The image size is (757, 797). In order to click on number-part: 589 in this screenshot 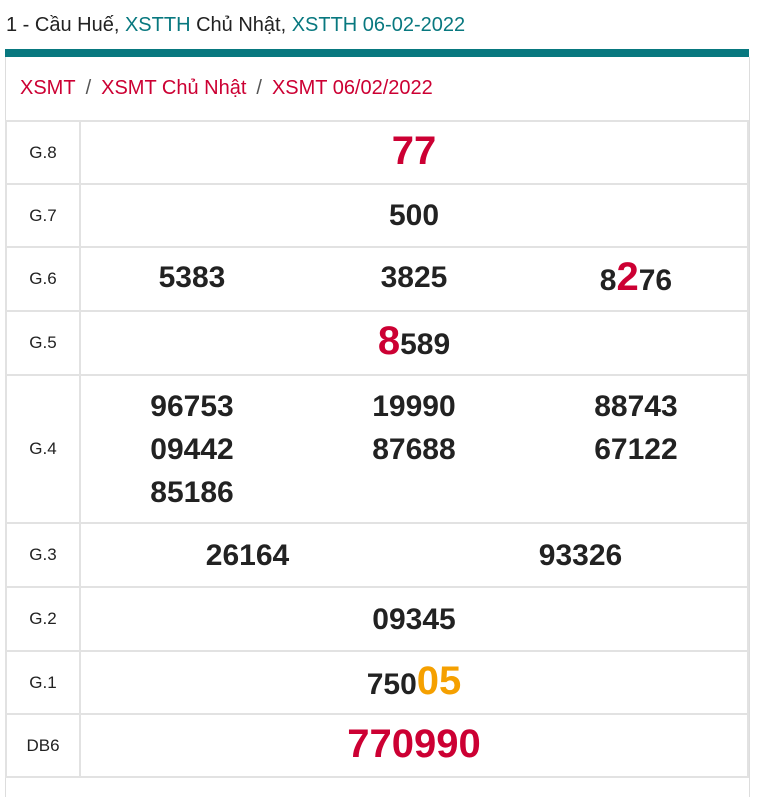, I will do `click(425, 344)`.